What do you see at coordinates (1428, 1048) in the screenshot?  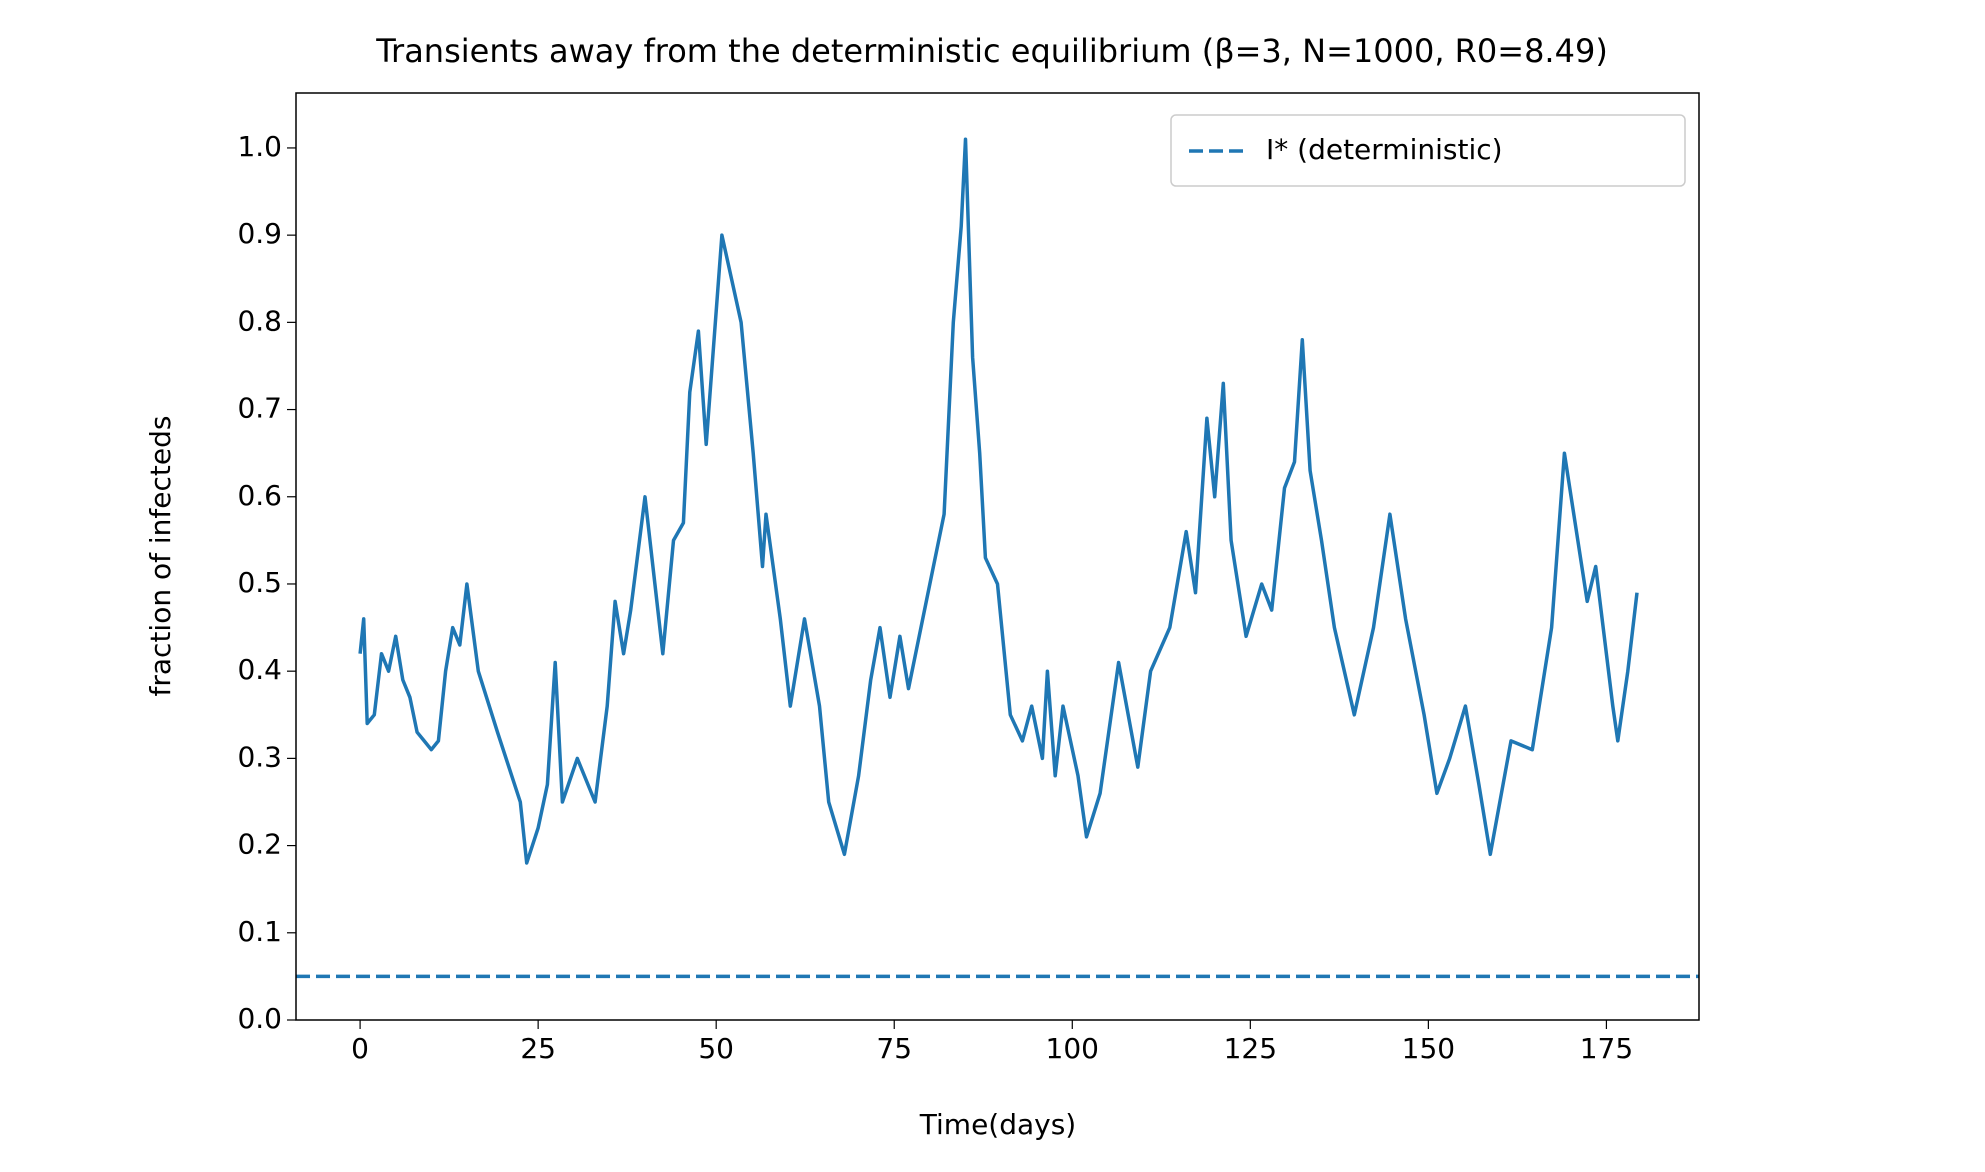 I see `x-tick-label: 150` at bounding box center [1428, 1048].